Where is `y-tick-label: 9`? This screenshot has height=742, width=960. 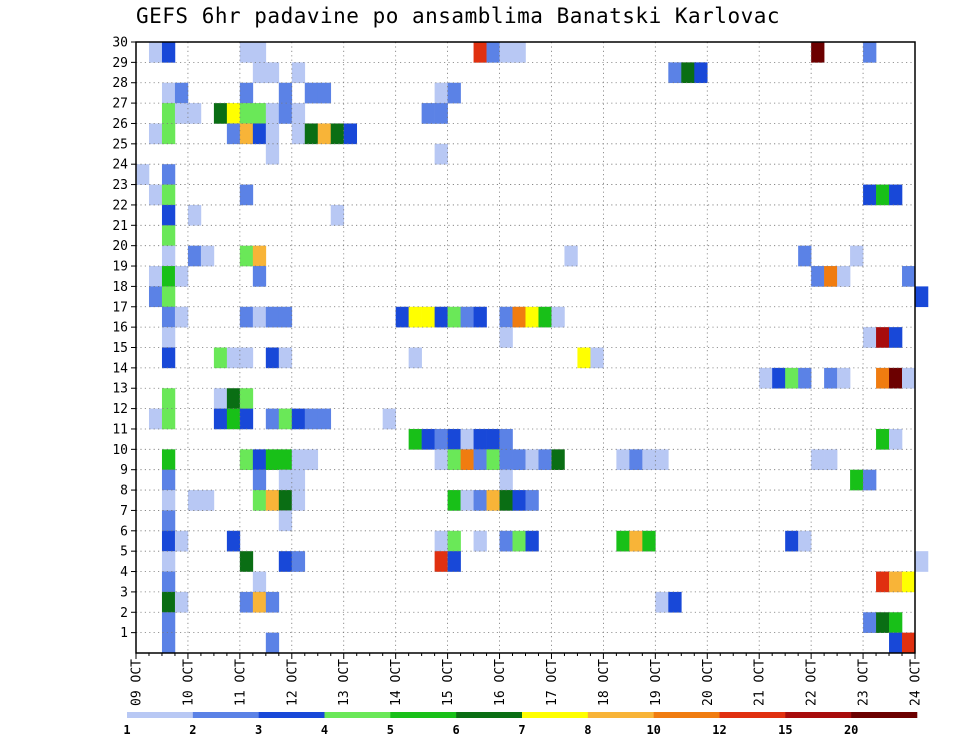
y-tick-label: 9 is located at coordinates (124, 470).